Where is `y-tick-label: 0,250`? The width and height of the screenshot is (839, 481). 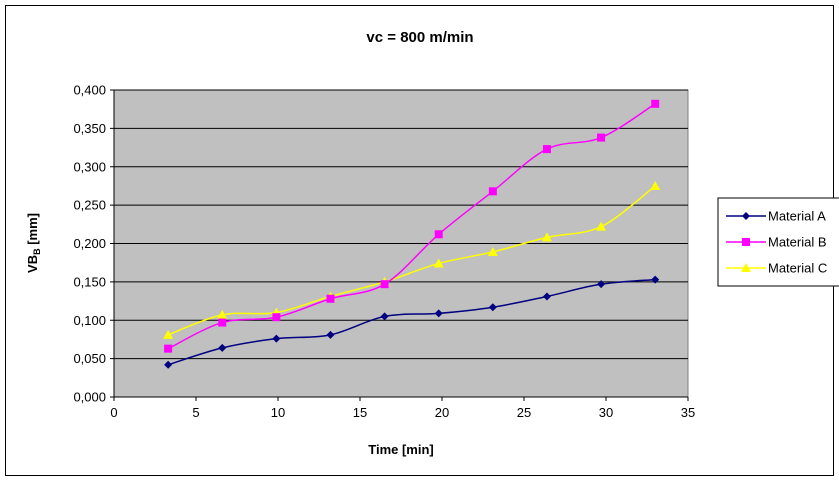
y-tick-label: 0,250 is located at coordinates (89, 205).